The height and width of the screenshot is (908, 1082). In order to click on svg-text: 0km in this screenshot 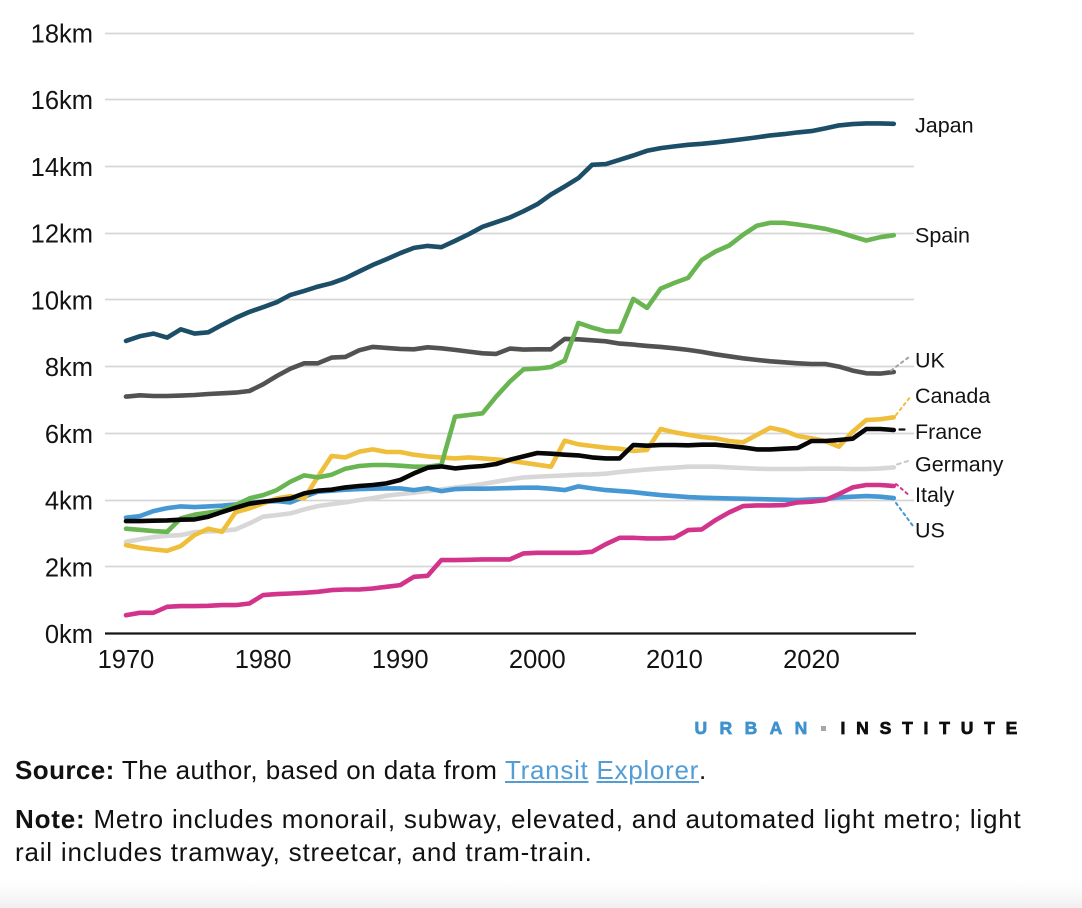, I will do `click(69, 635)`.